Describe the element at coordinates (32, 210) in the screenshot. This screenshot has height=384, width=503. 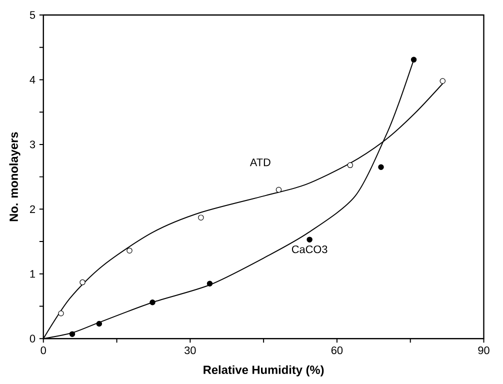
I see `y-tick-label: 2` at that location.